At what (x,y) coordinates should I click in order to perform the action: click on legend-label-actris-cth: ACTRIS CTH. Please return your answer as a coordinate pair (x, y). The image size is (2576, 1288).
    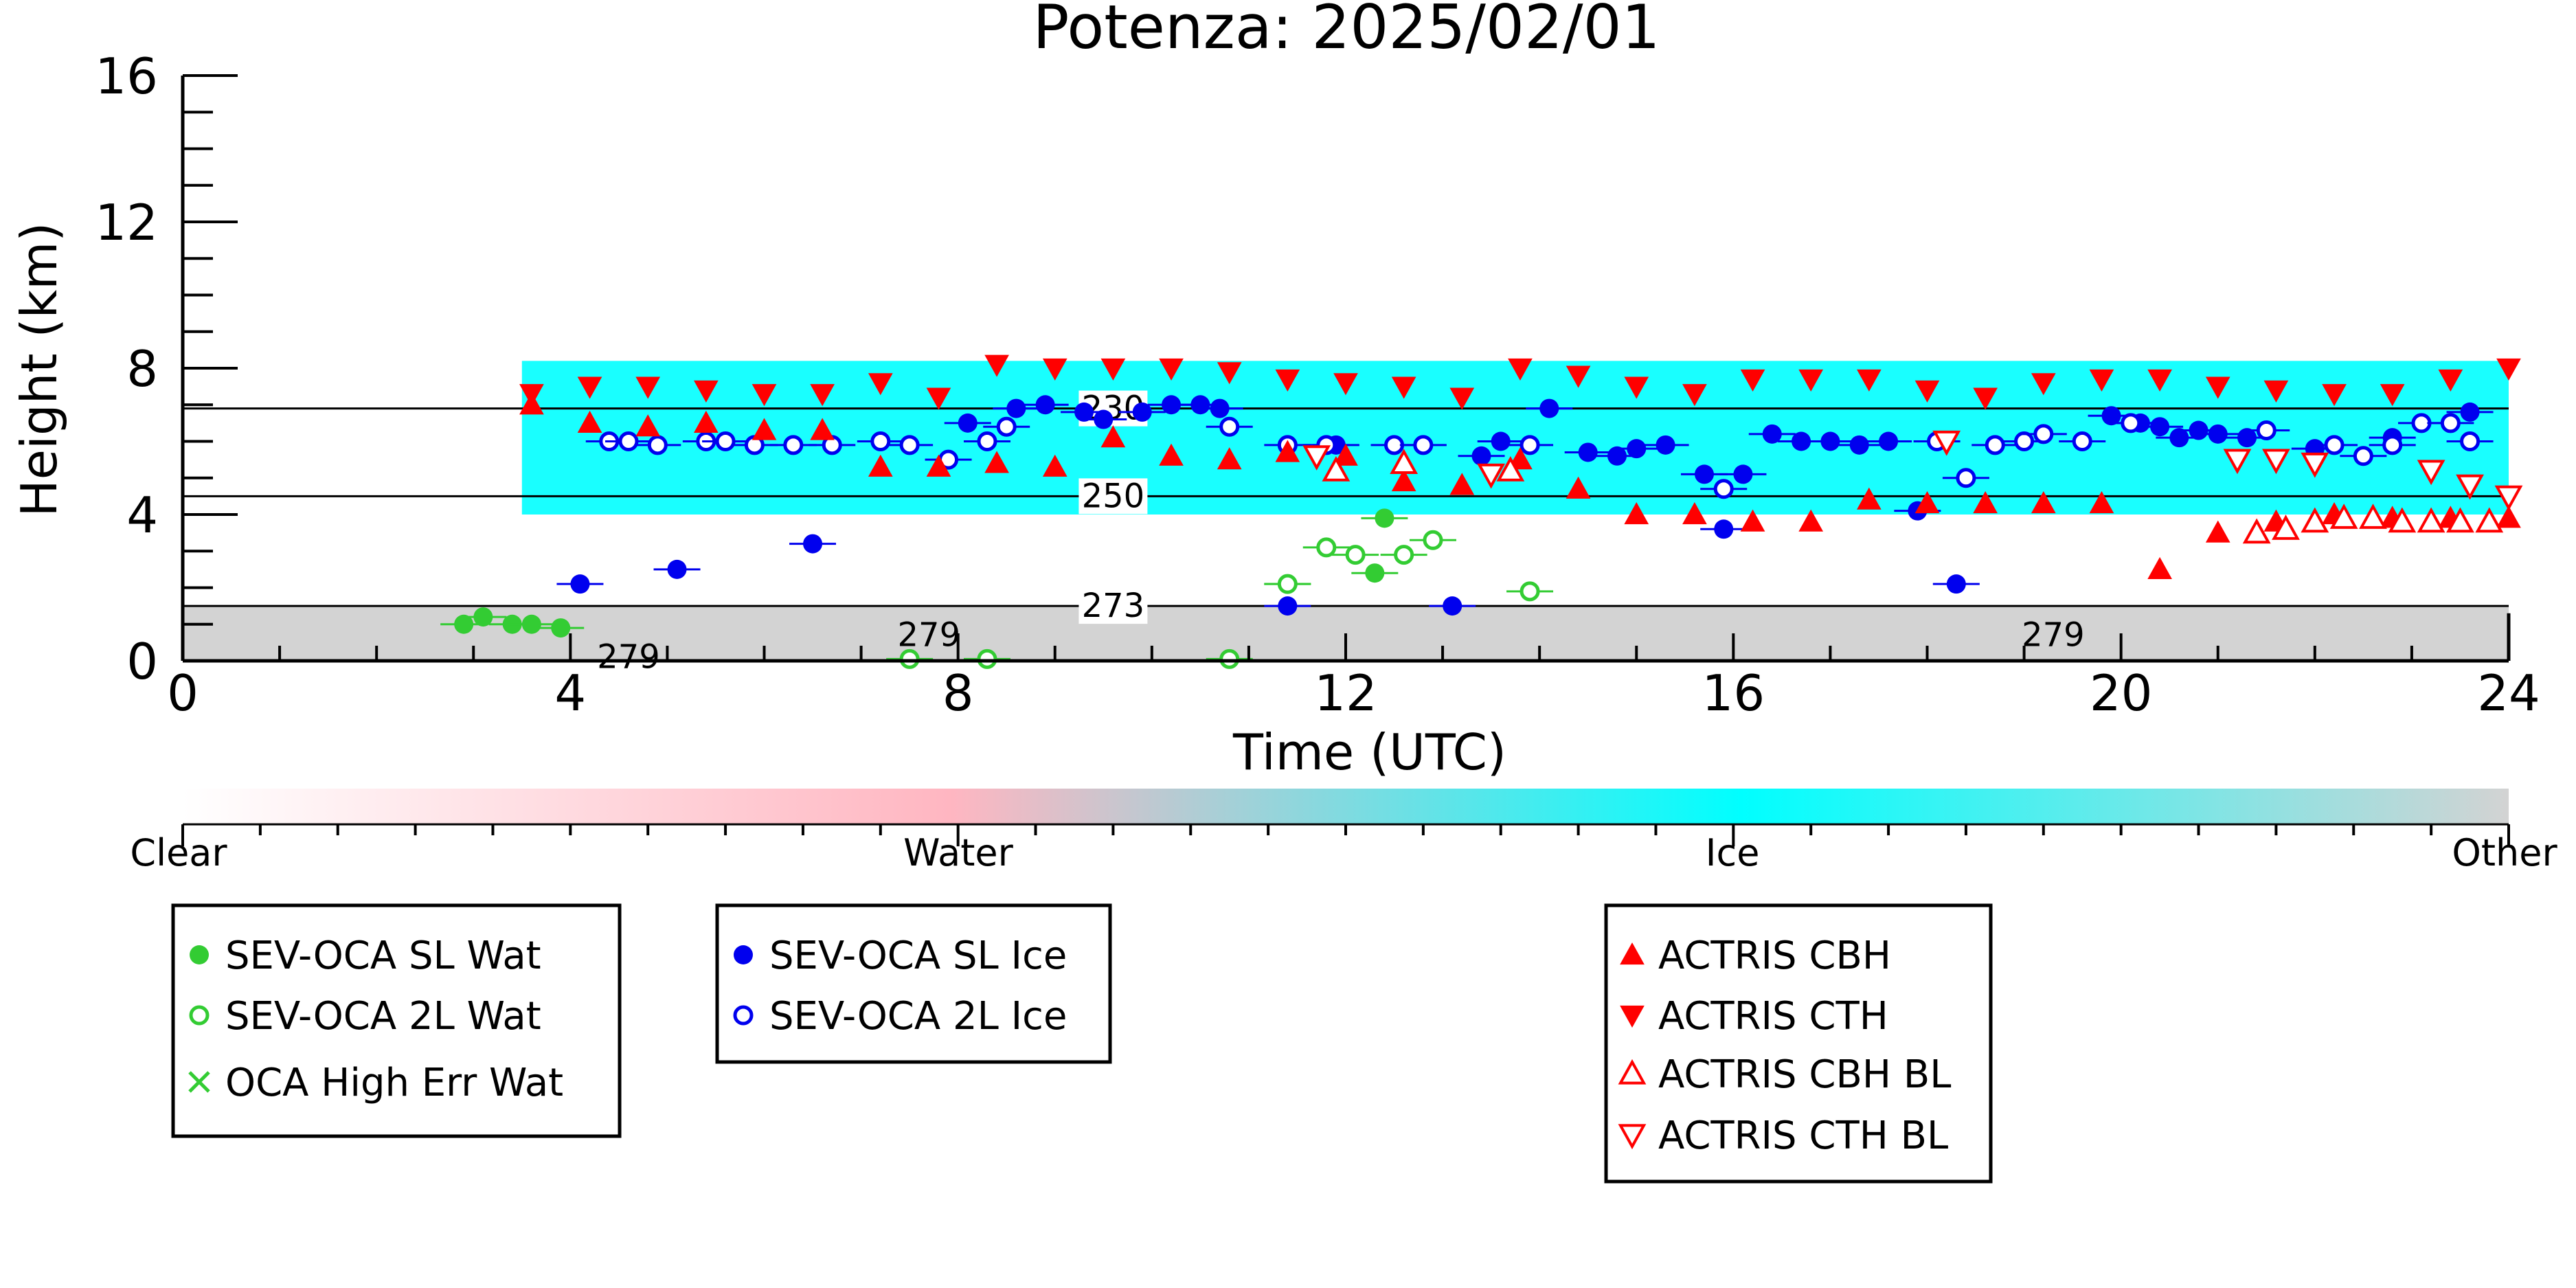
    Looking at the image, I should click on (1773, 1016).